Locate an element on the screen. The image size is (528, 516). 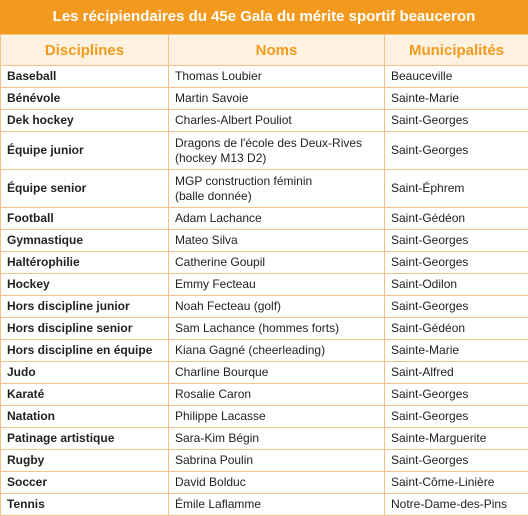
discipline-cell: Hors discipline en équipe is located at coordinates (85, 351).